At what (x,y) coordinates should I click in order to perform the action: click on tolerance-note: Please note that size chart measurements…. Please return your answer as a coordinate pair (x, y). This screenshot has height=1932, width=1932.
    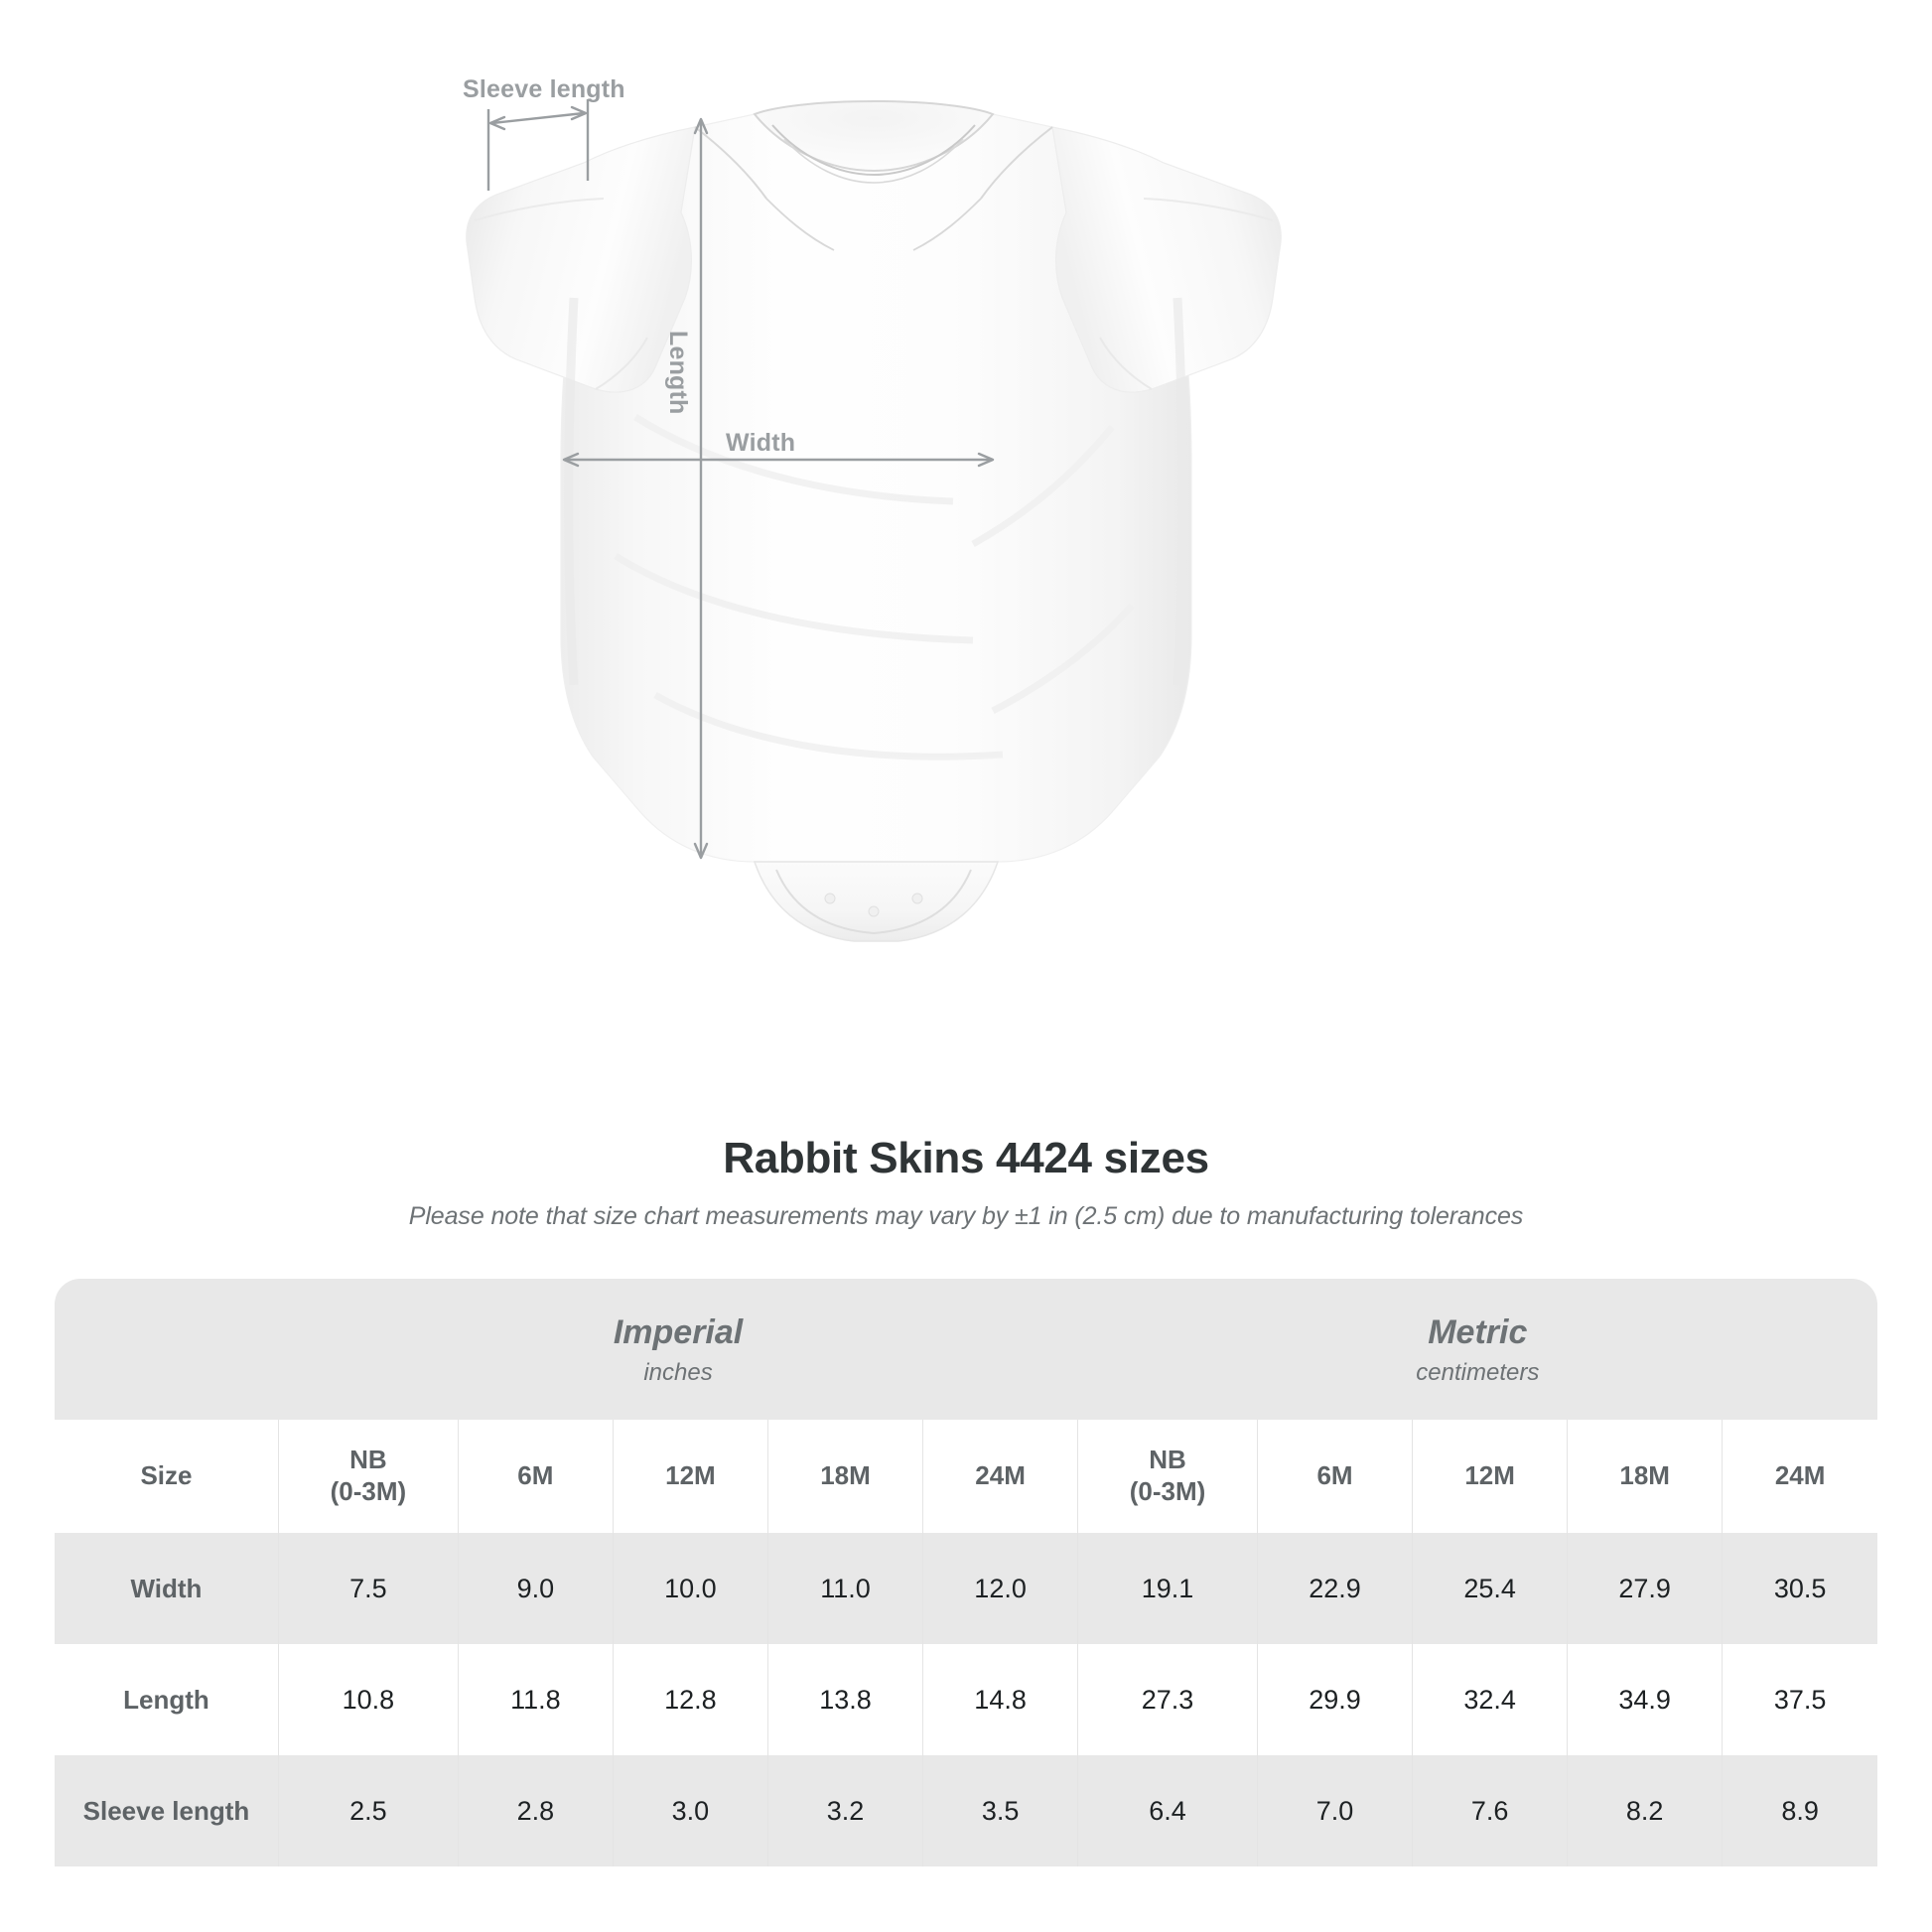
    Looking at the image, I should click on (966, 1215).